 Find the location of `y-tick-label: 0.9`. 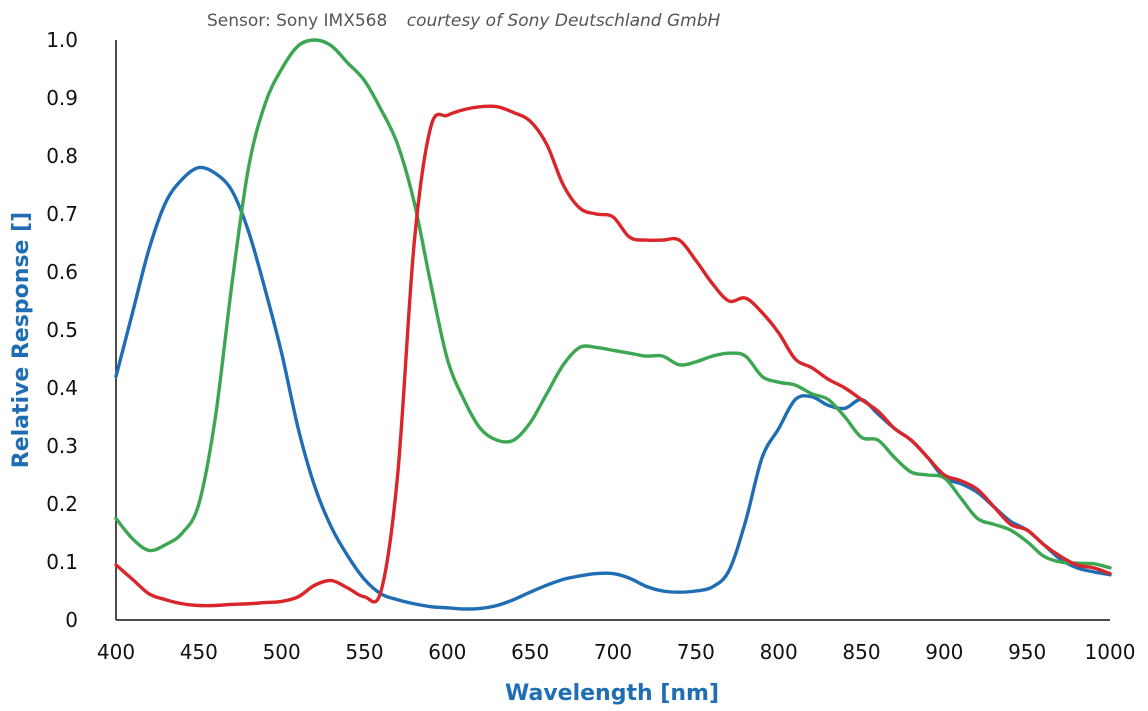

y-tick-label: 0.9 is located at coordinates (62, 98).